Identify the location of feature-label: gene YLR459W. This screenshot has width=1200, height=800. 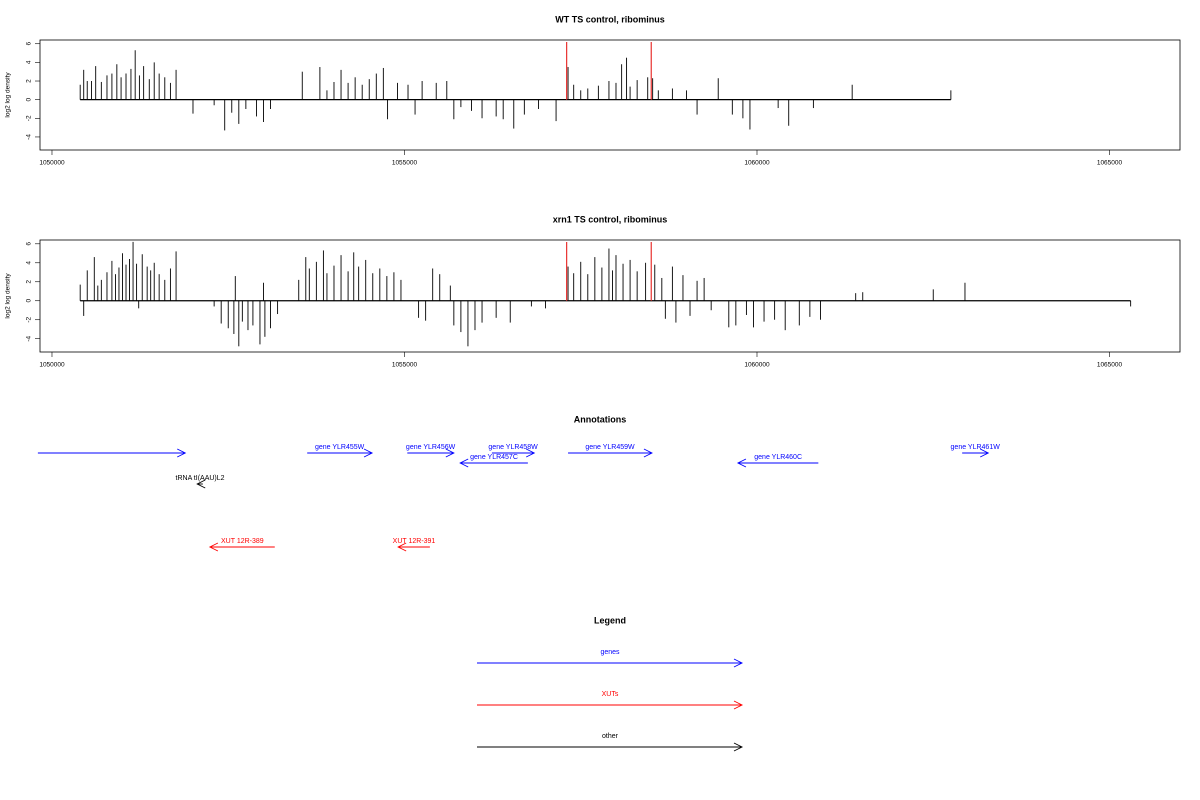
(610, 447).